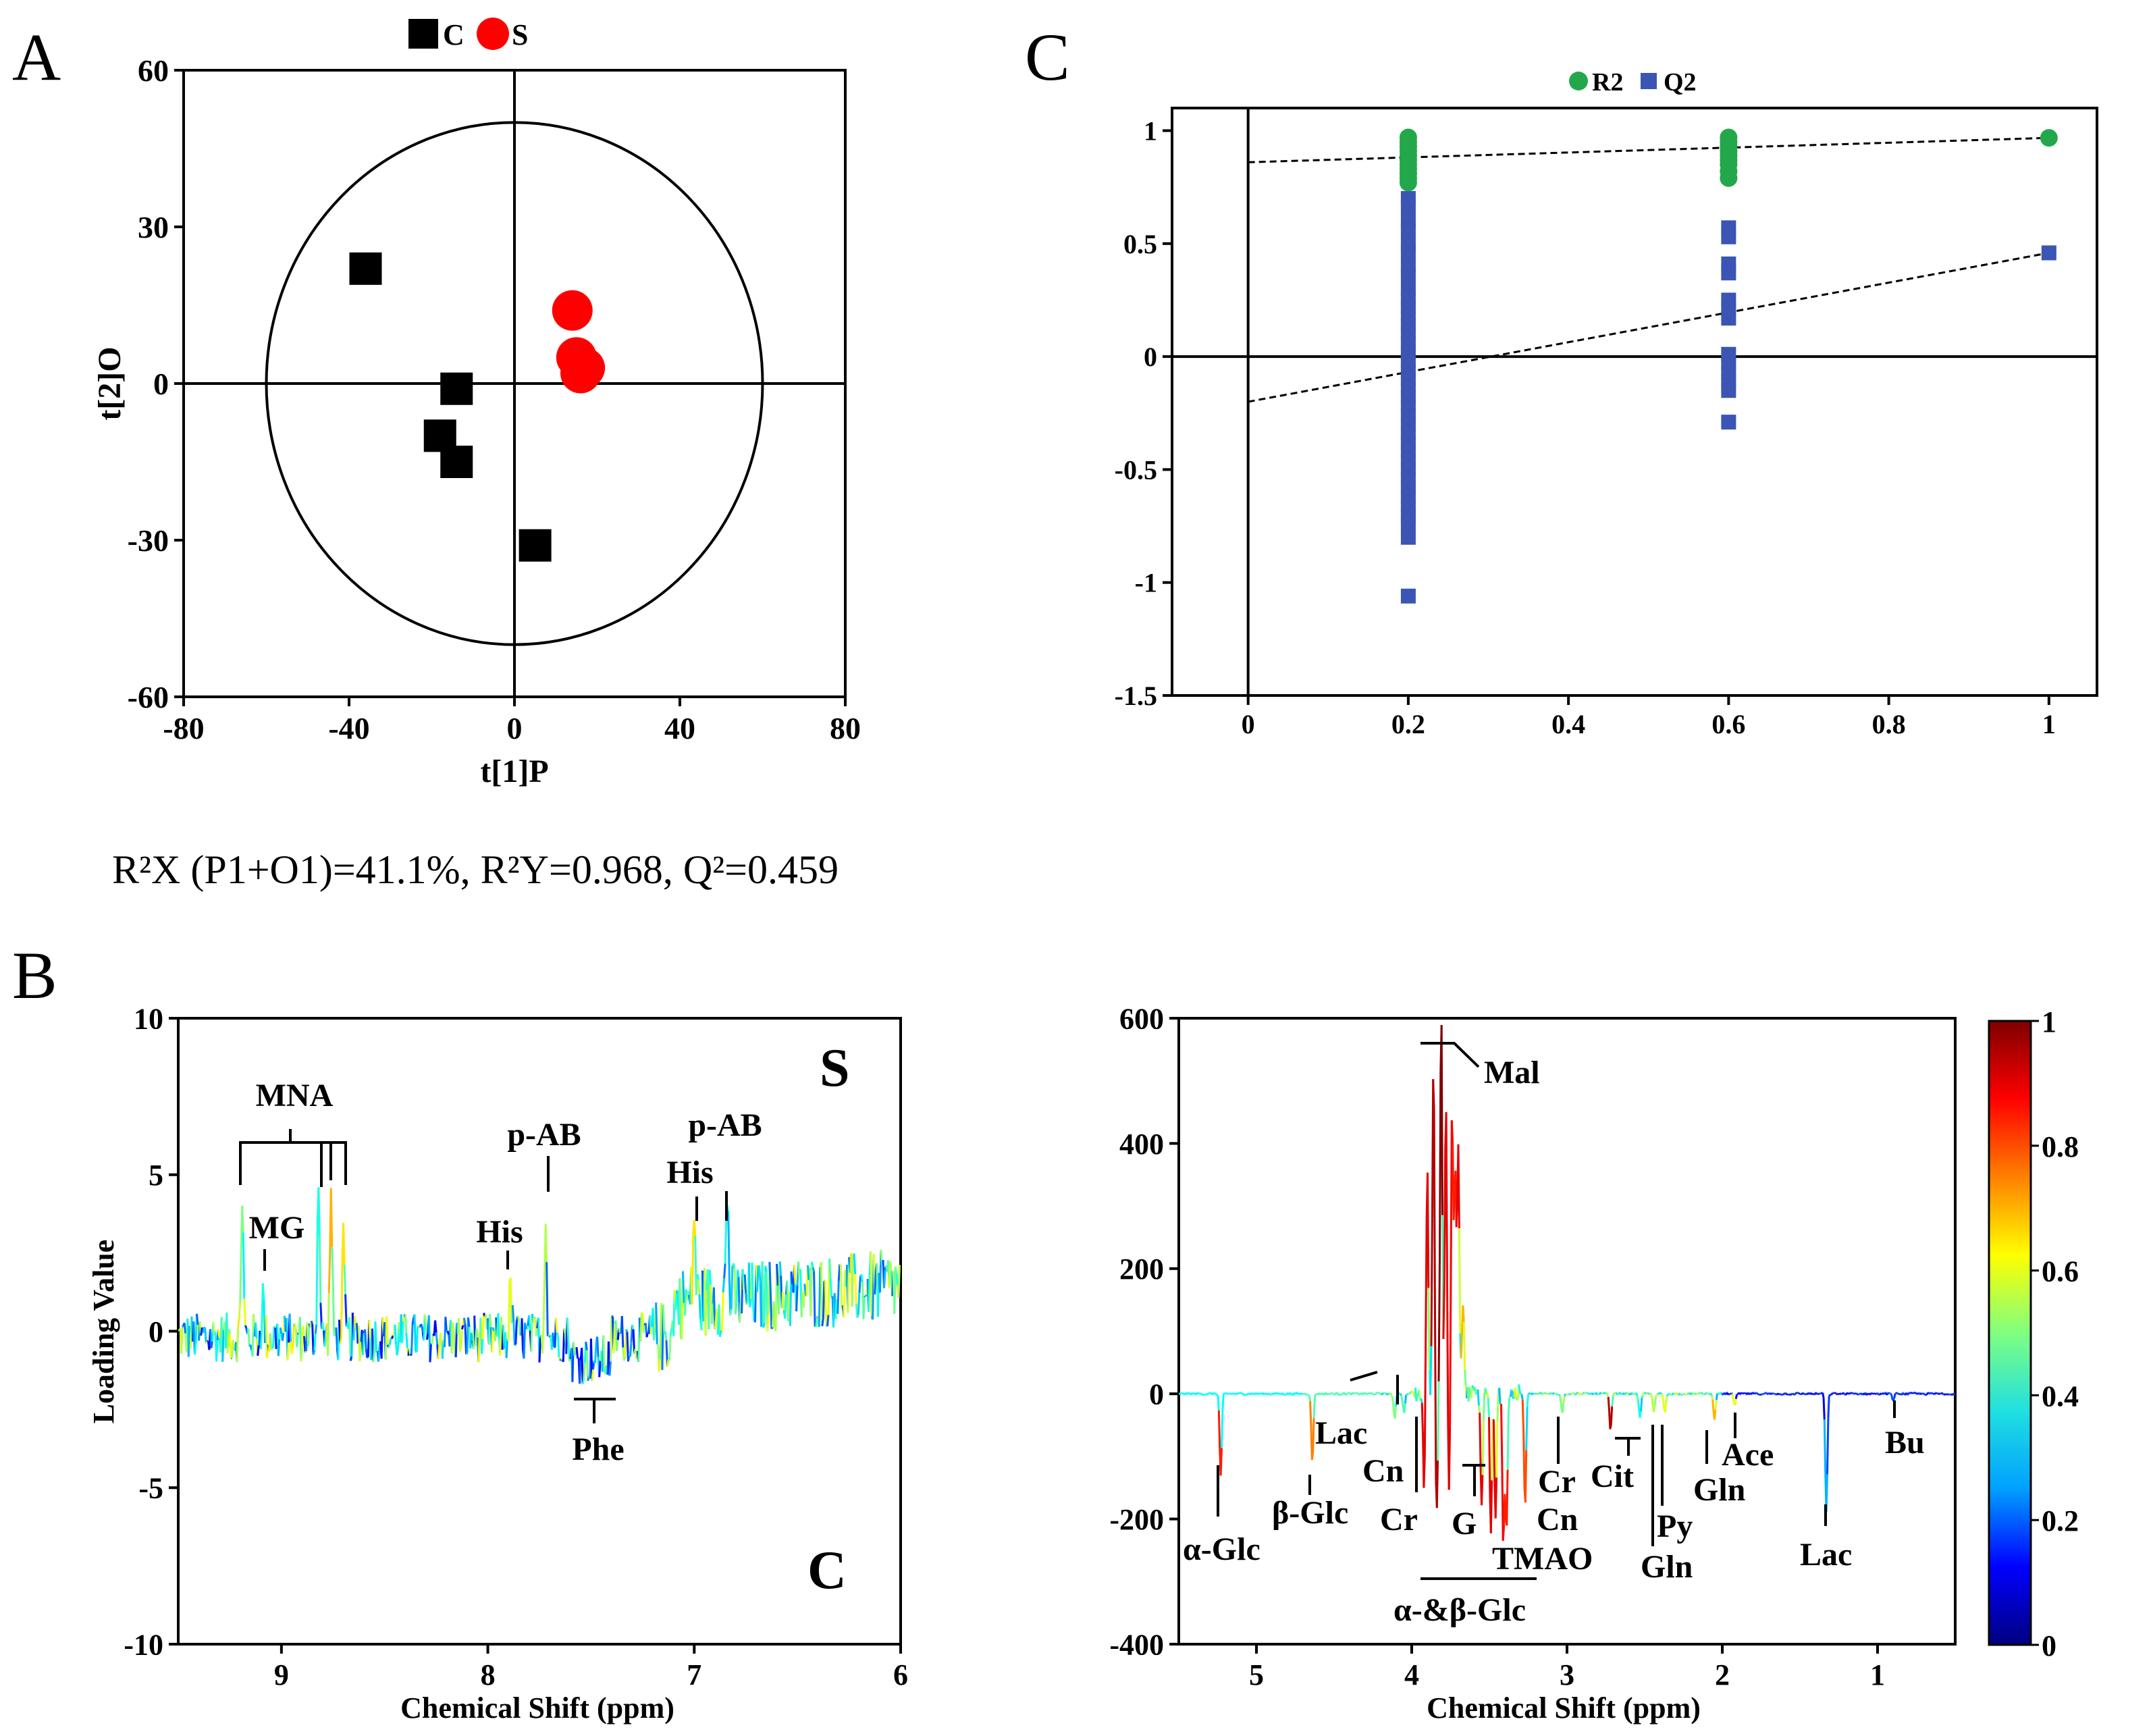 The height and width of the screenshot is (1736, 2151). Describe the element at coordinates (493, 34) in the screenshot. I see `scores-legend-s-marker` at that location.